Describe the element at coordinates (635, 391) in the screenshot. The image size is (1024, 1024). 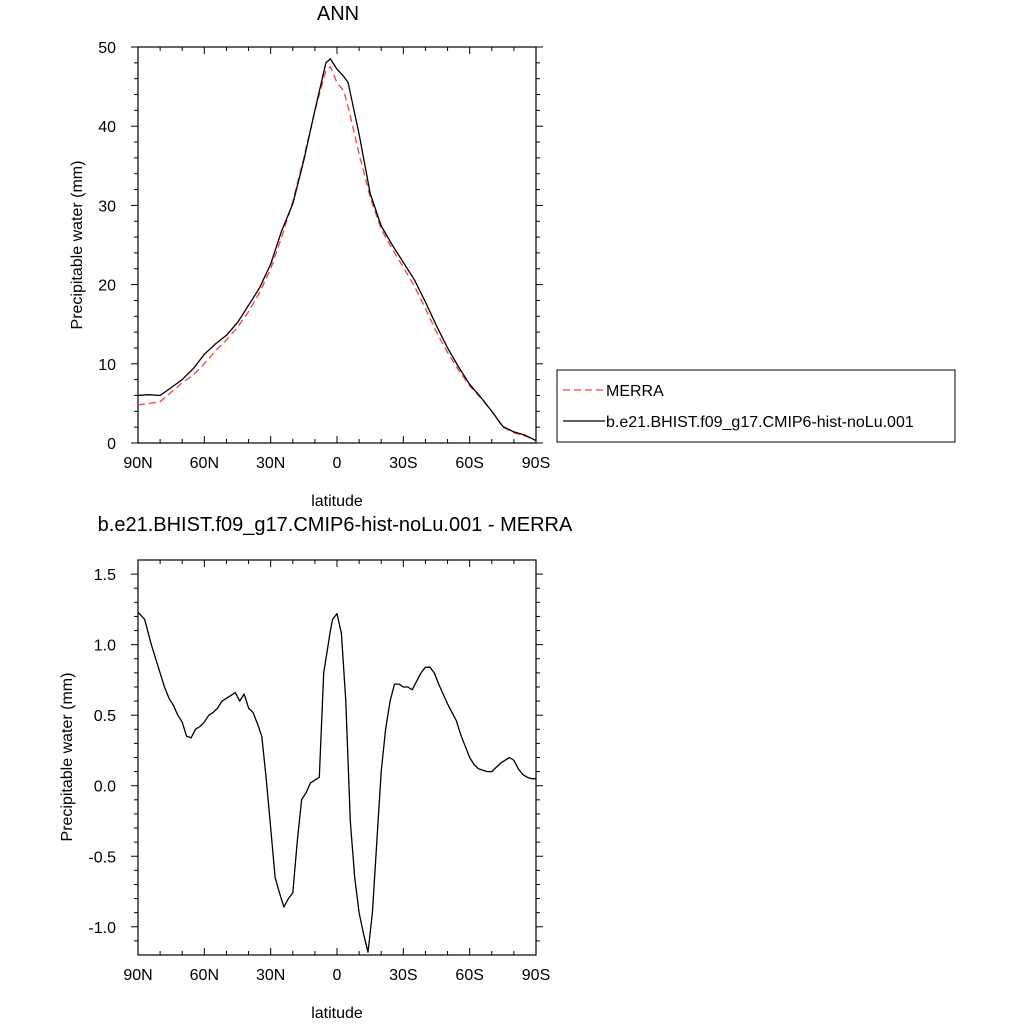
I see `legend-label-merra: MERRA` at that location.